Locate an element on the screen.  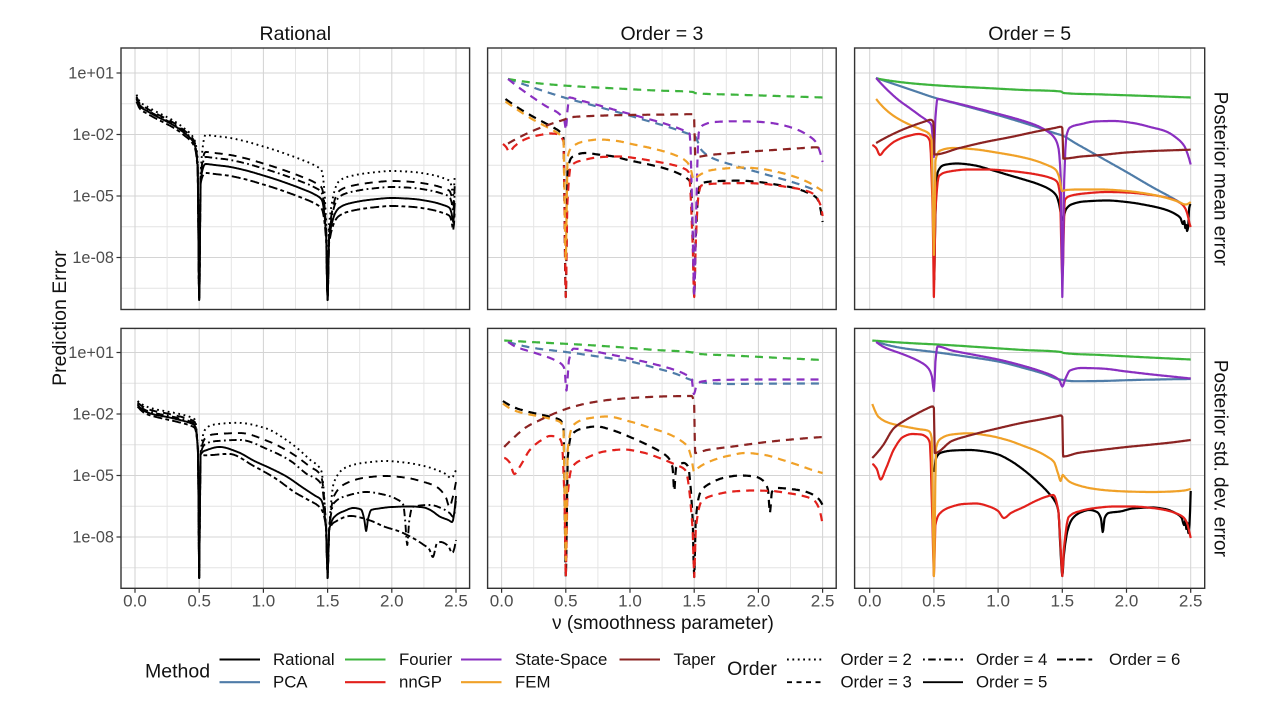
svg-text: Order = 2 is located at coordinates (876, 659).